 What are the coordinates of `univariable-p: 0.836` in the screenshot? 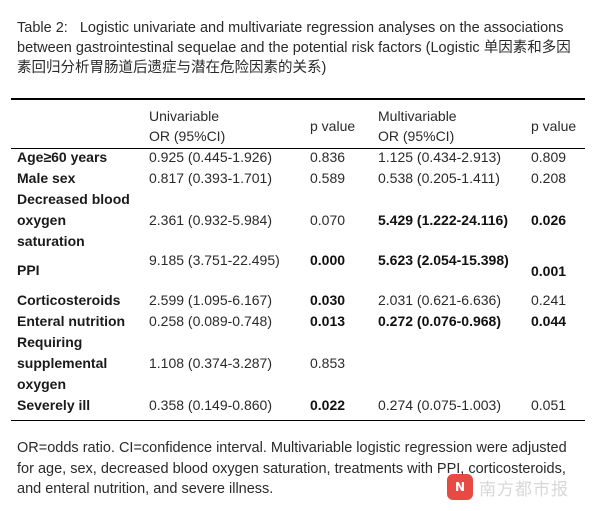 It's located at (328, 157).